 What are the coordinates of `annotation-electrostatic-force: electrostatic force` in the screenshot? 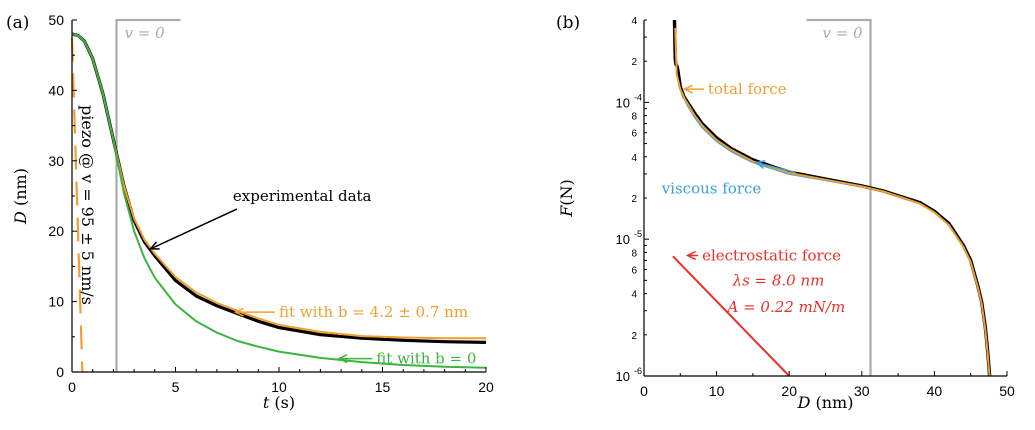 It's located at (771, 255).